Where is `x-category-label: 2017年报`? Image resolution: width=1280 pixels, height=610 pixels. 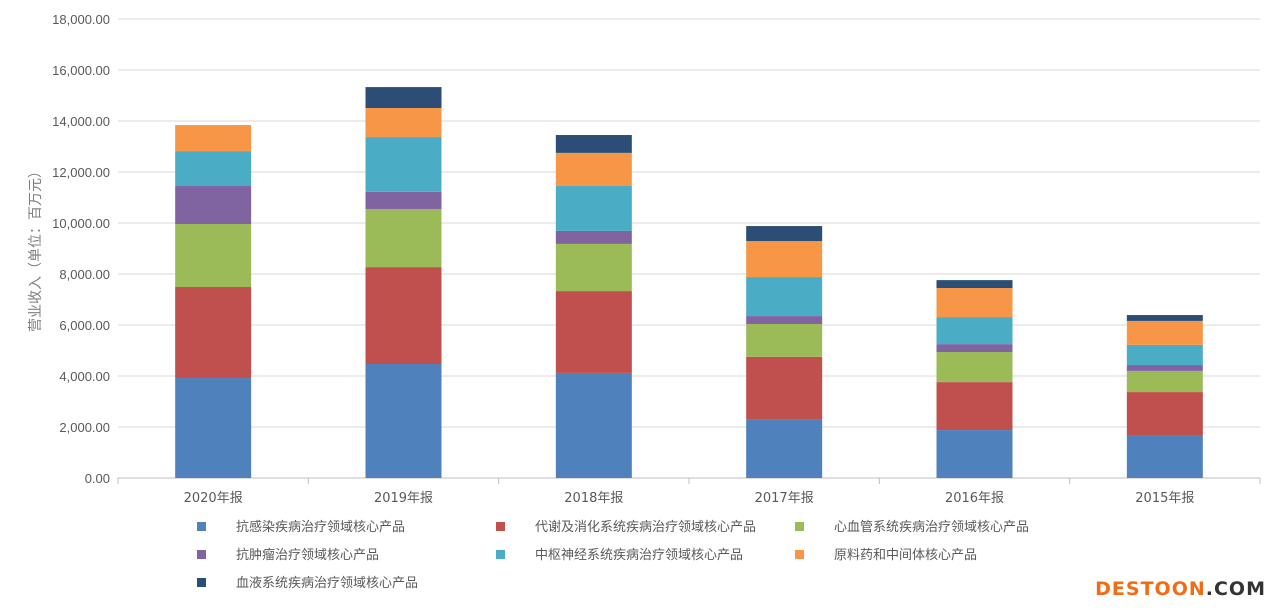 x-category-label: 2017年报 is located at coordinates (784, 498).